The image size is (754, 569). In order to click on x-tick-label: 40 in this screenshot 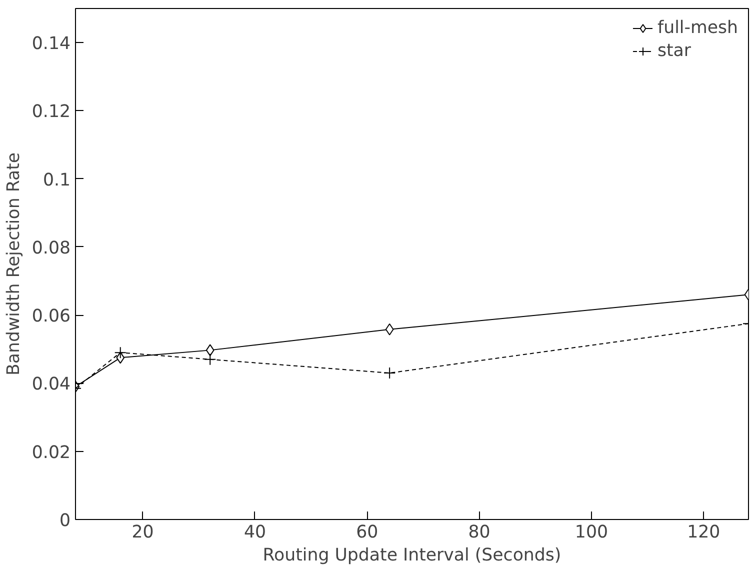, I will do `click(255, 532)`.